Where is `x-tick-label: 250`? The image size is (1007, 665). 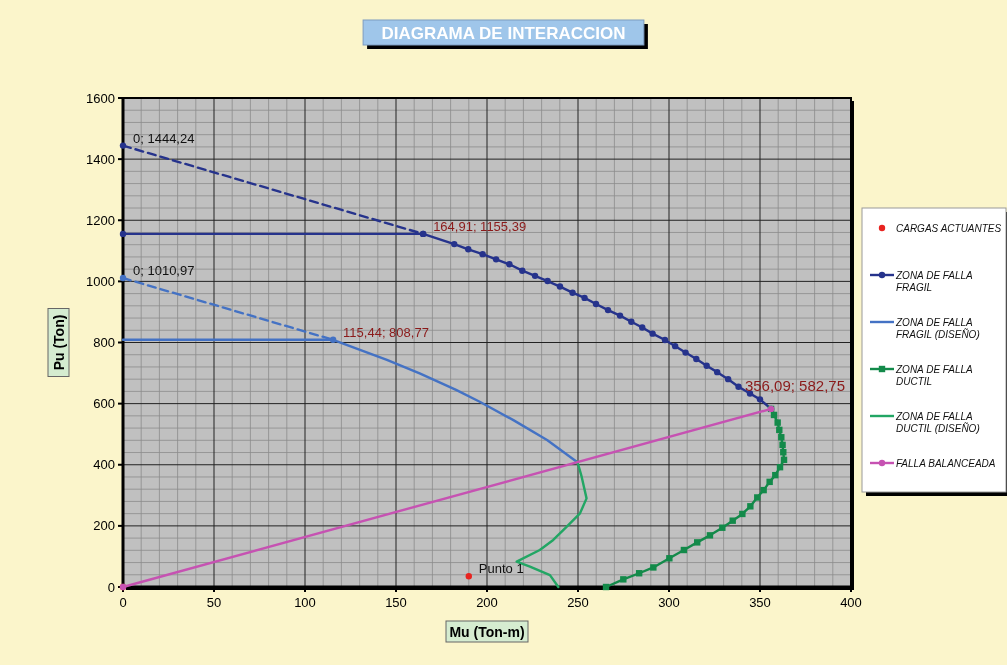 x-tick-label: 250 is located at coordinates (578, 602).